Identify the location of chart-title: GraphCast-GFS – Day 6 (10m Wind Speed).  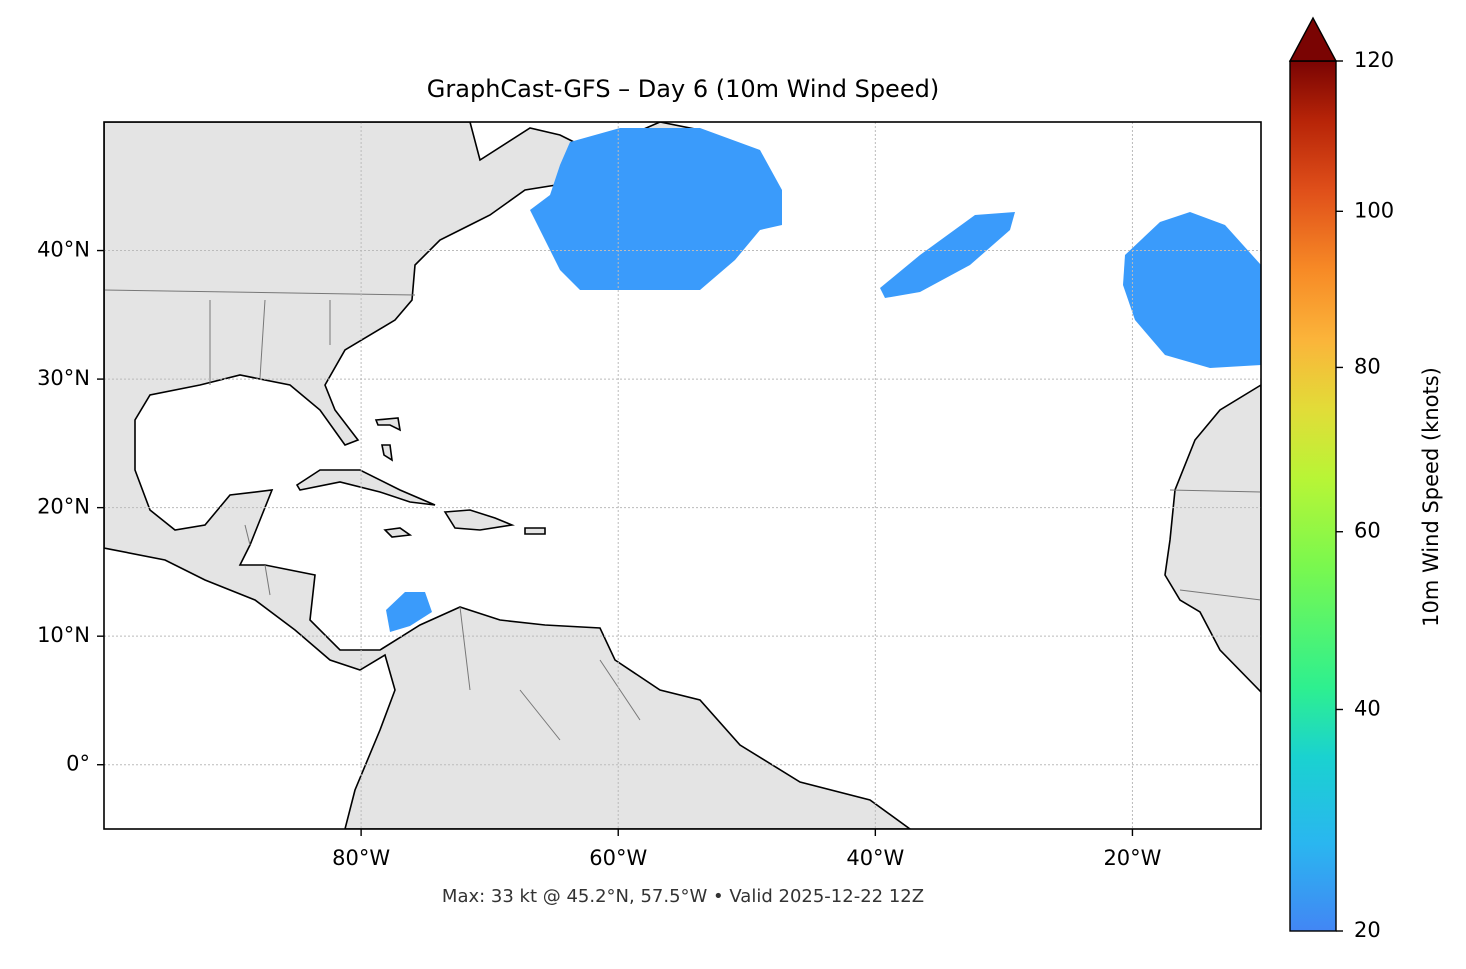
(683, 89).